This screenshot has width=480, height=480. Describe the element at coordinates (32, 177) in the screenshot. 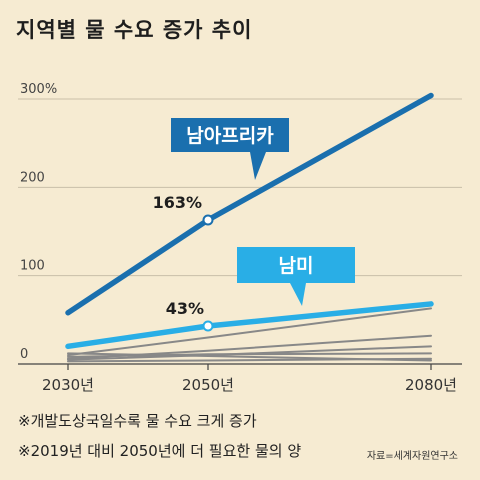

I see `y-tick-label: 200` at that location.